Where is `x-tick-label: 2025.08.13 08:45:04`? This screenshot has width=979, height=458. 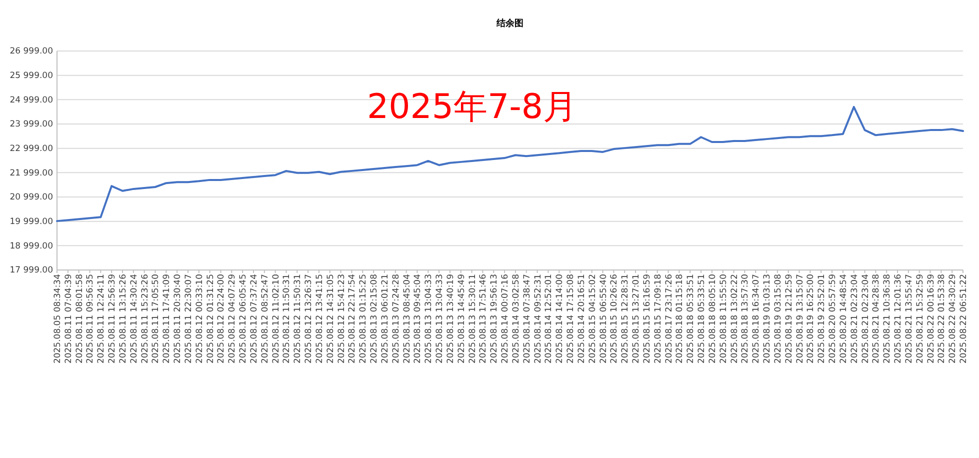 x-tick-label: 2025.08.13 08:45:04 is located at coordinates (407, 319).